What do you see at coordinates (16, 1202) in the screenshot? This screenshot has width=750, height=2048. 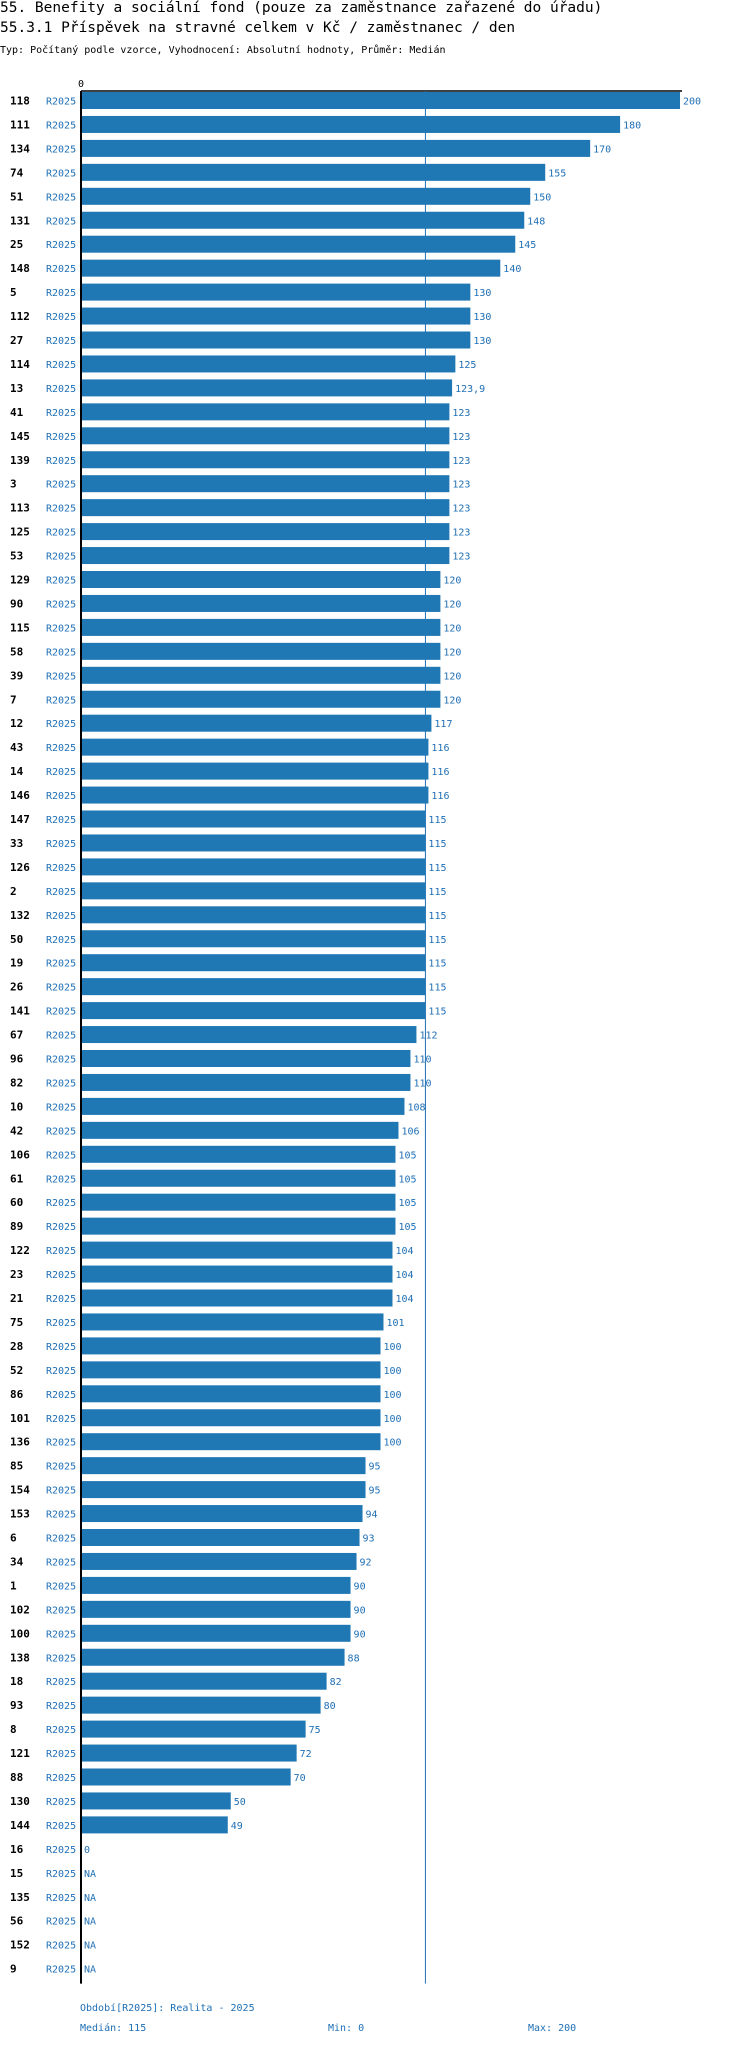 I see `row-id-label: 60` at bounding box center [16, 1202].